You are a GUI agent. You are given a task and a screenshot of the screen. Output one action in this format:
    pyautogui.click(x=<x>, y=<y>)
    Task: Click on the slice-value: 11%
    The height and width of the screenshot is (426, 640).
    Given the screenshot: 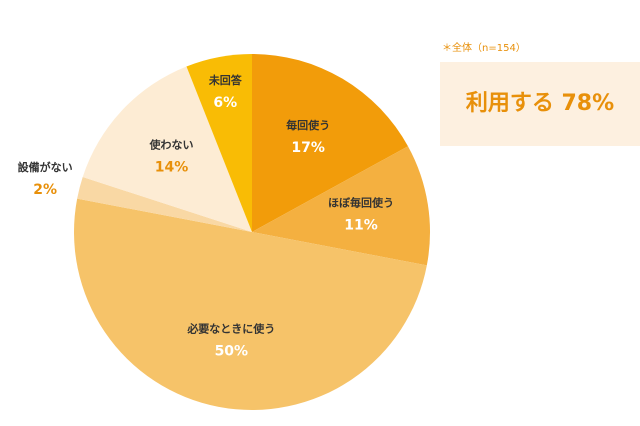 What is the action you would take?
    pyautogui.click(x=361, y=226)
    